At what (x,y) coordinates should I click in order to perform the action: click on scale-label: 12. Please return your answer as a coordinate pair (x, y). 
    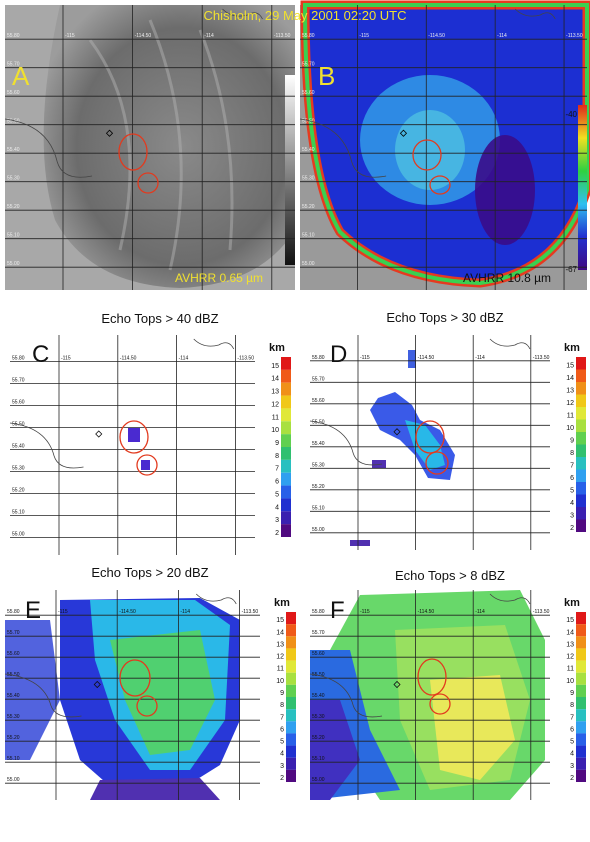
    Looking at the image, I should click on (570, 657).